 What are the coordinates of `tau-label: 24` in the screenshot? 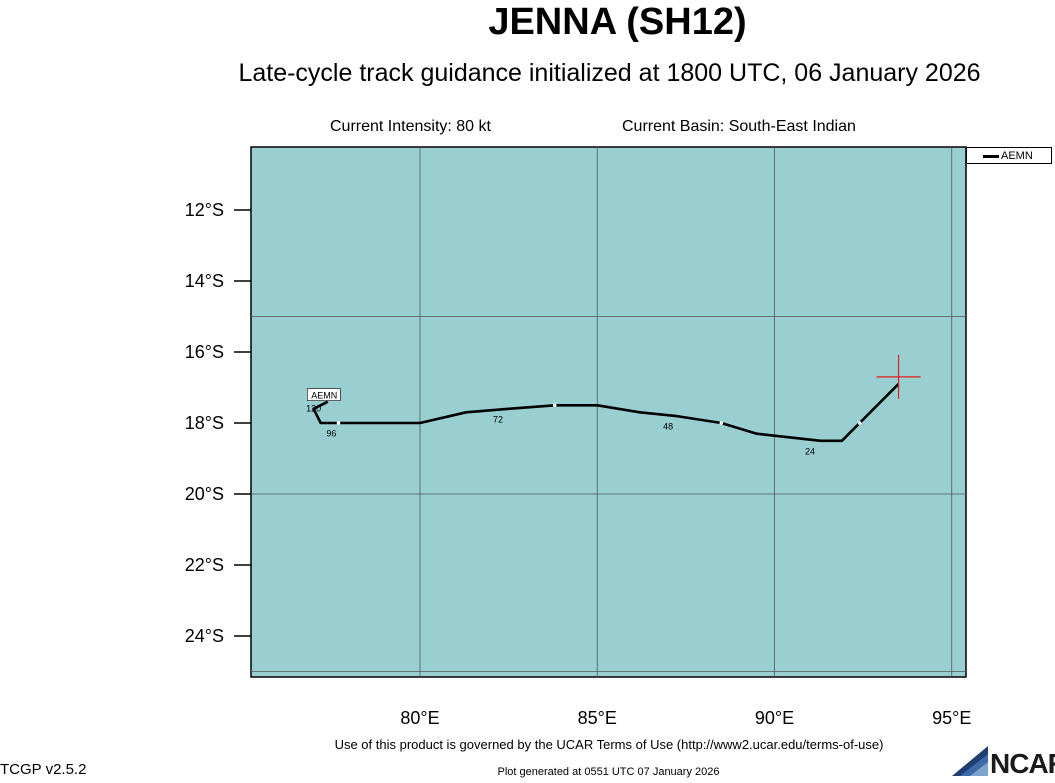 It's located at (810, 451).